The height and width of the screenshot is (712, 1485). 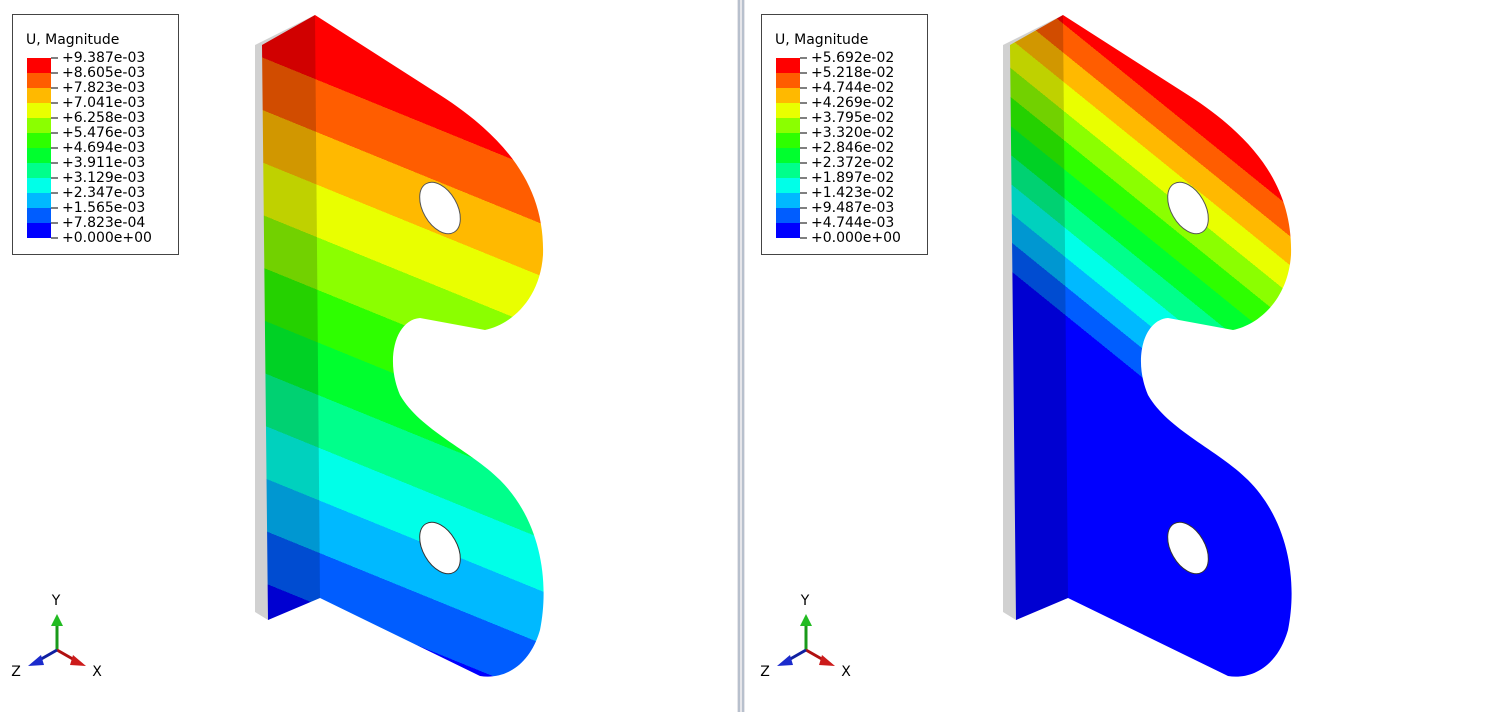 I want to click on legend-label: +2.347e-03, so click(x=103, y=193).